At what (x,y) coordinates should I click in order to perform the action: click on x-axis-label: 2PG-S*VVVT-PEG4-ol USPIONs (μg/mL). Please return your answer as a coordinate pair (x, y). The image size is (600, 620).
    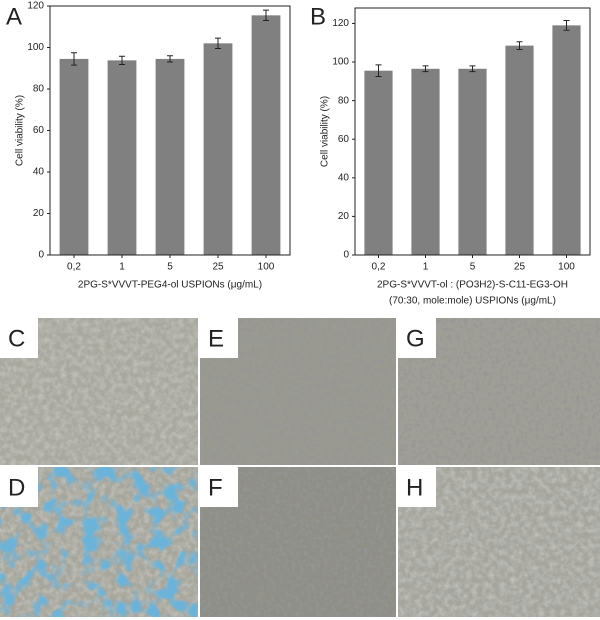
    Looking at the image, I should click on (170, 285).